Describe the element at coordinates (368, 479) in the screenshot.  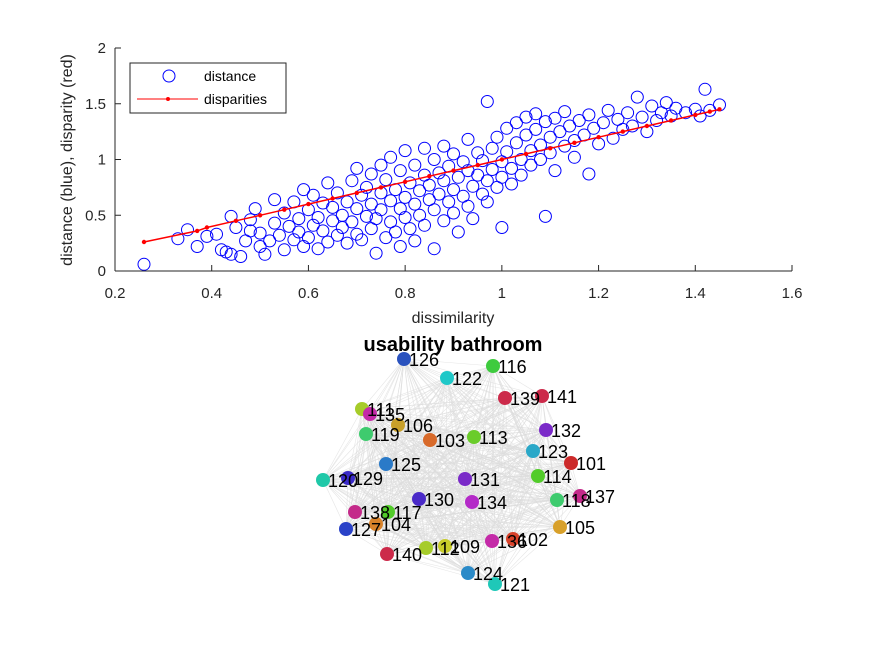
I see `network-node-label: 129` at that location.